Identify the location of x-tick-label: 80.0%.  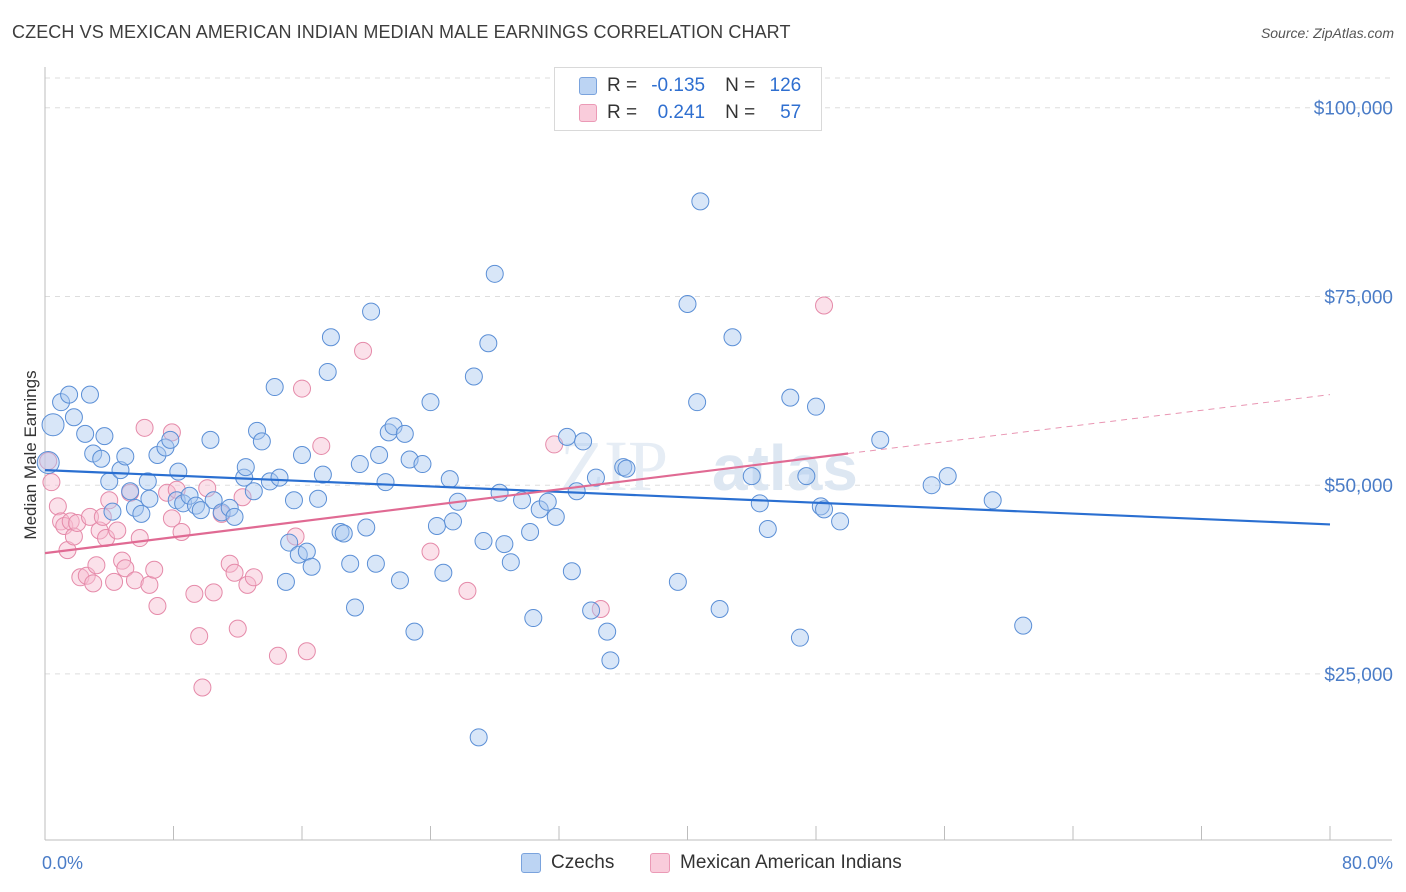
(1367, 863).